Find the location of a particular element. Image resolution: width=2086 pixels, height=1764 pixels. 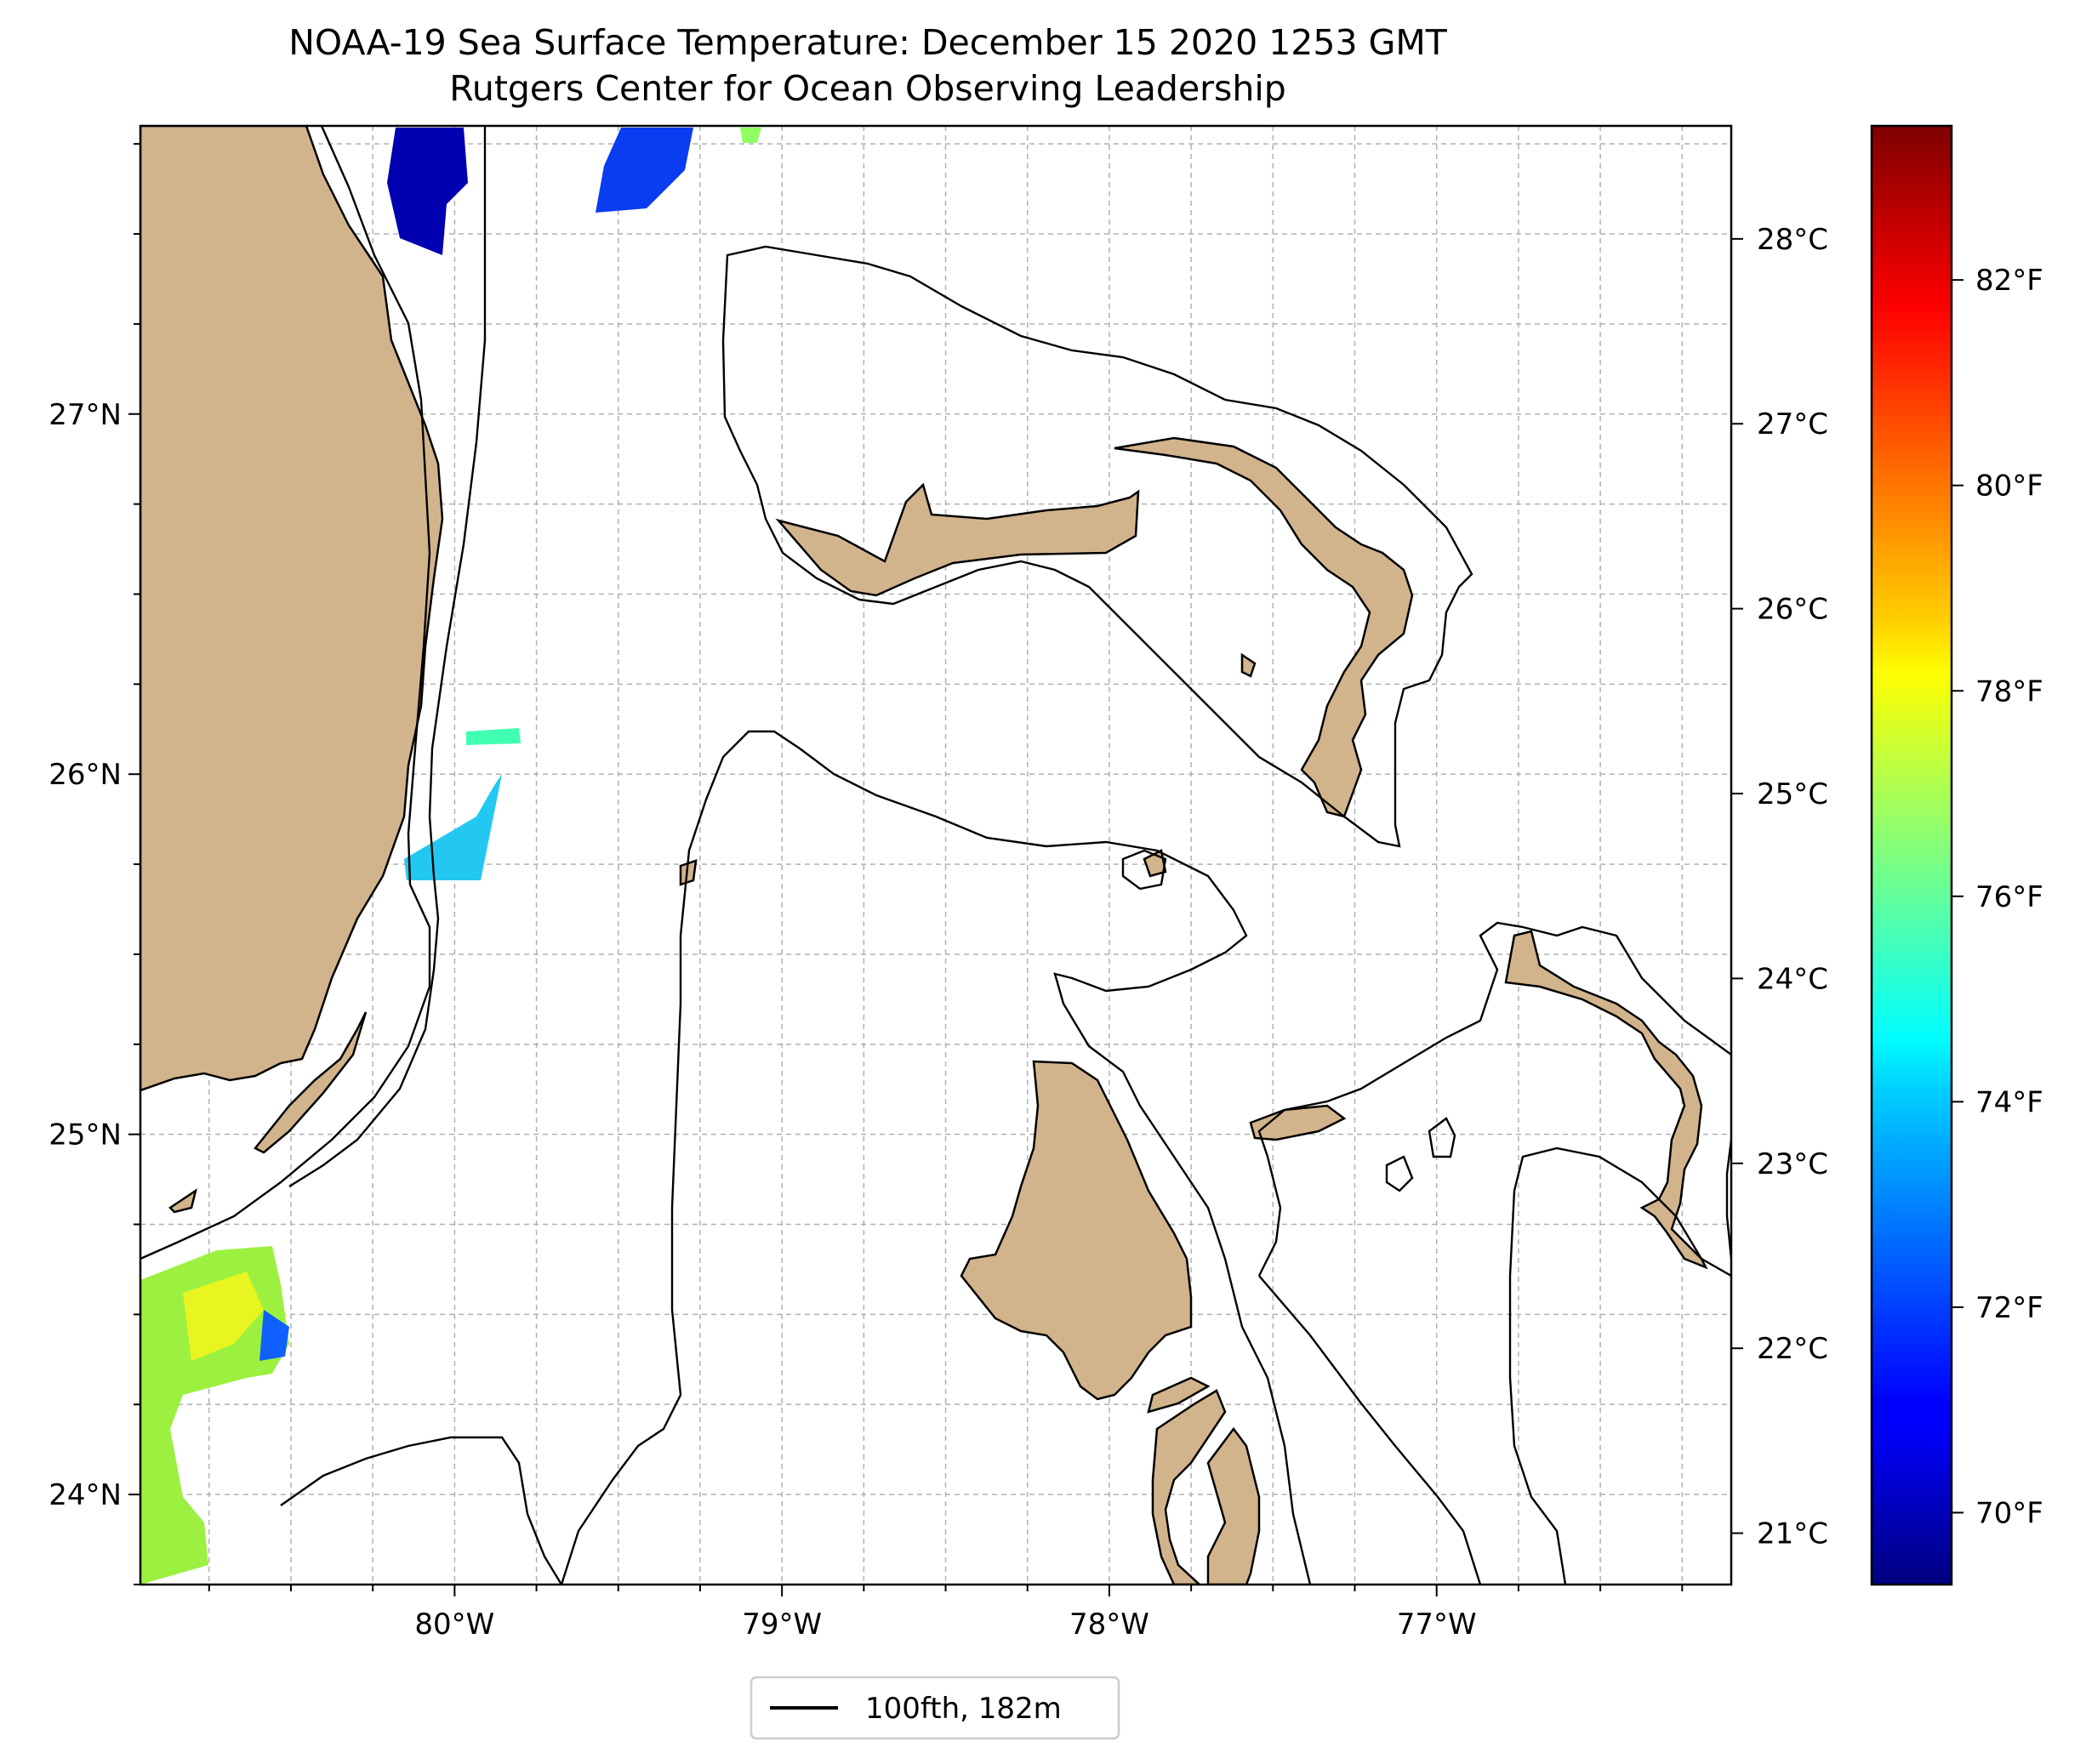

contour-florida-shelf is located at coordinates (285, 693).